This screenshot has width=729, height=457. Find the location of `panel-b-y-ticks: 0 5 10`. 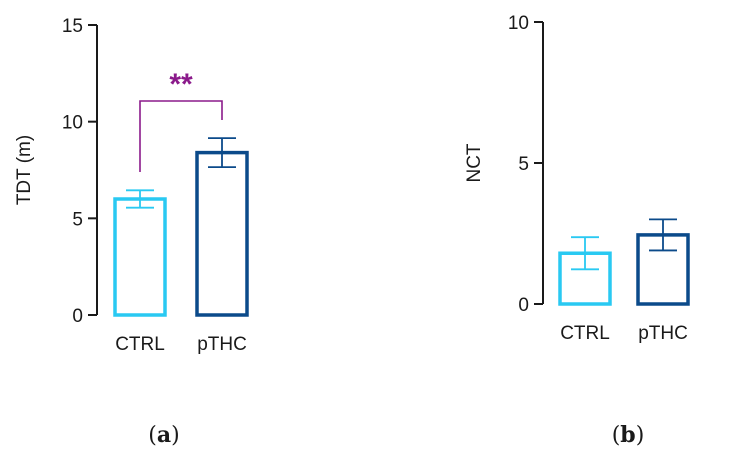

panel-b-y-ticks: 0 5 10 is located at coordinates (525, 164).